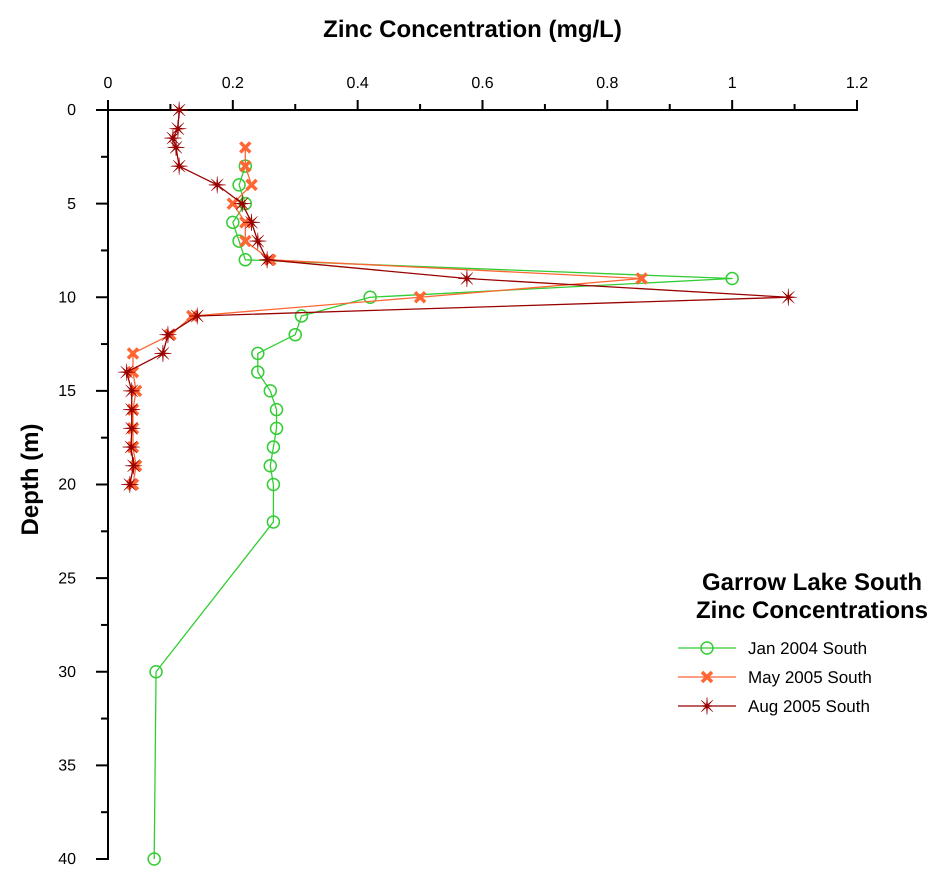  Describe the element at coordinates (71, 111) in the screenshot. I see `y-tick-label: 0` at that location.